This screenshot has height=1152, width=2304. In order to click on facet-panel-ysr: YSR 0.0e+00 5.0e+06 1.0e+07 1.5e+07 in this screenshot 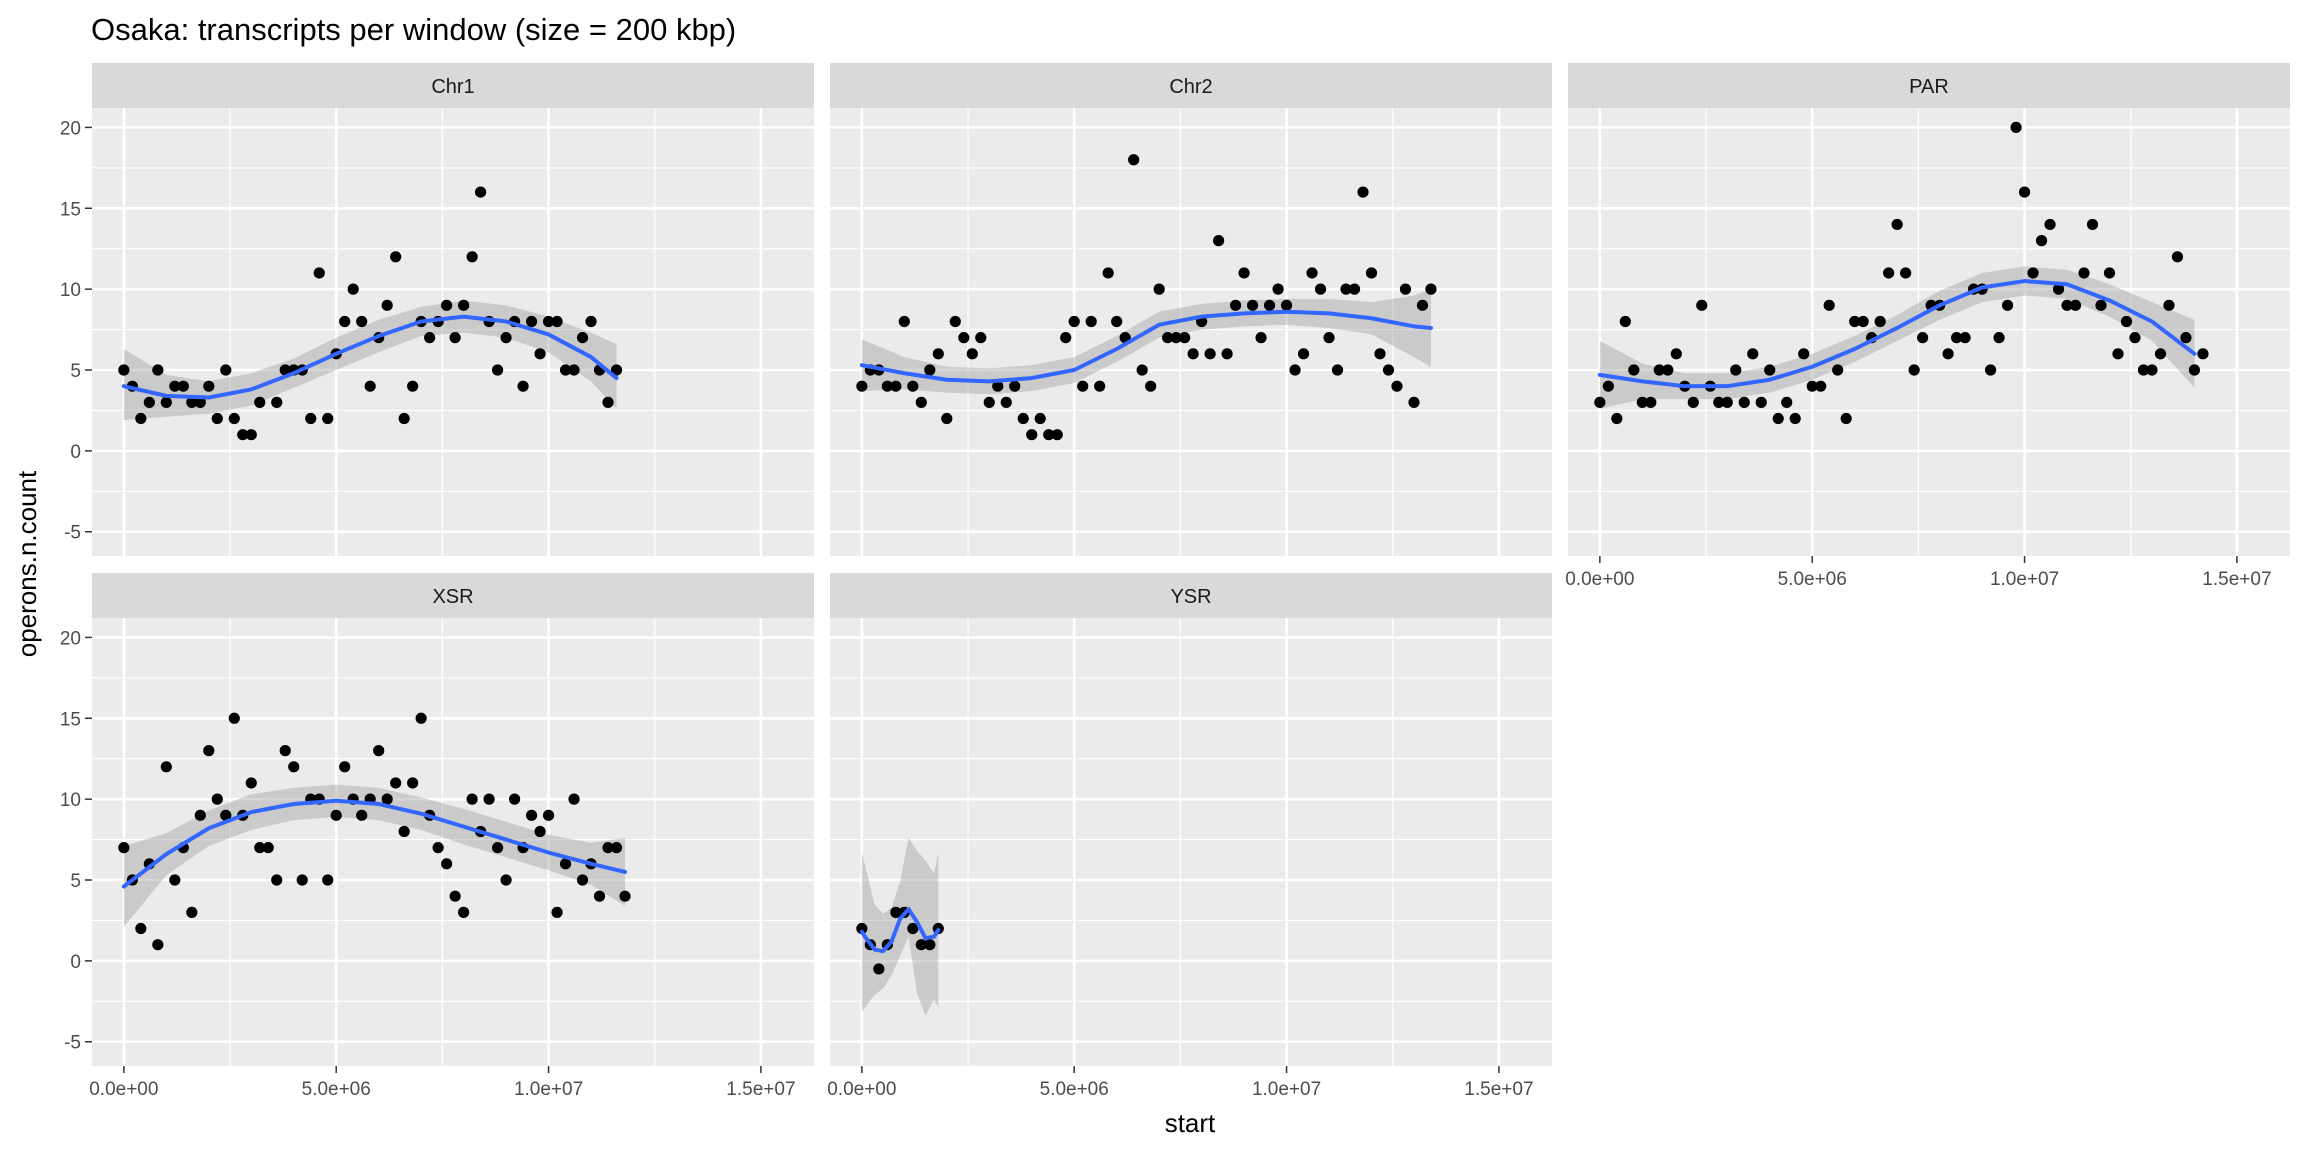, I will do `click(1189, 836)`.